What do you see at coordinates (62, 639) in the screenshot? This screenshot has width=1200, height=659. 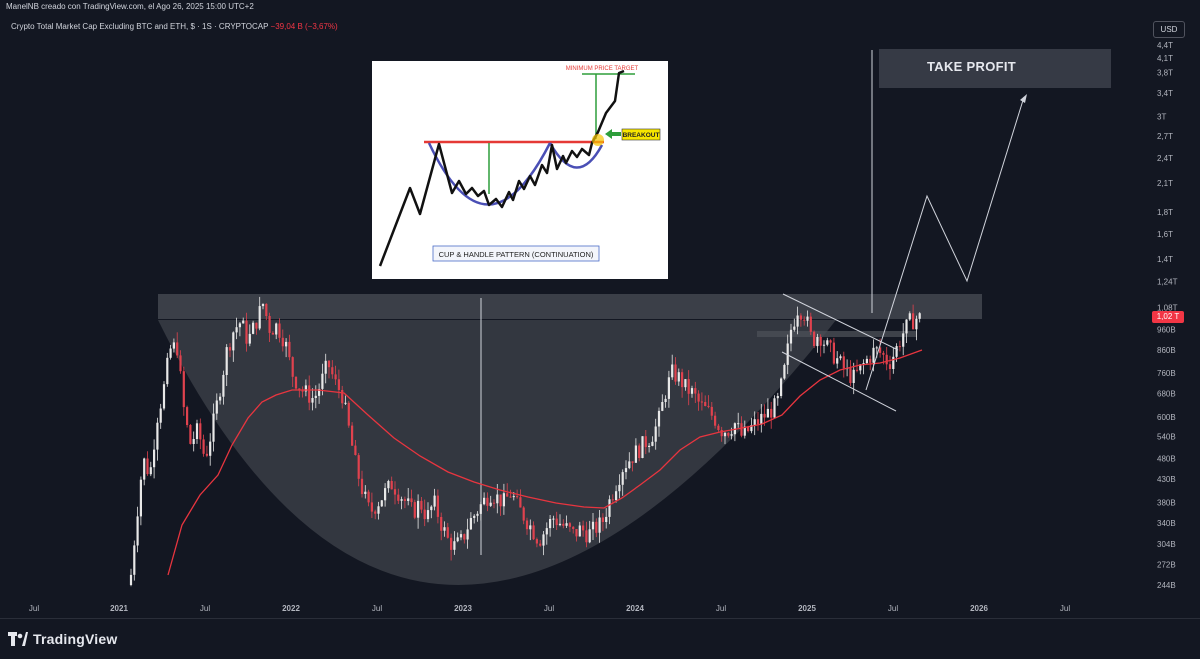 I see `tradingview-brand: TradingView` at bounding box center [62, 639].